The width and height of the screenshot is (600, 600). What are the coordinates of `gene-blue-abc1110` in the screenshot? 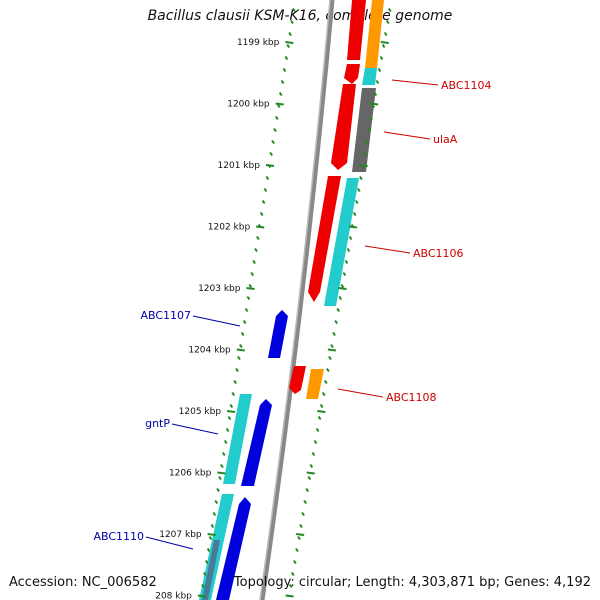 It's located at (233, 548).